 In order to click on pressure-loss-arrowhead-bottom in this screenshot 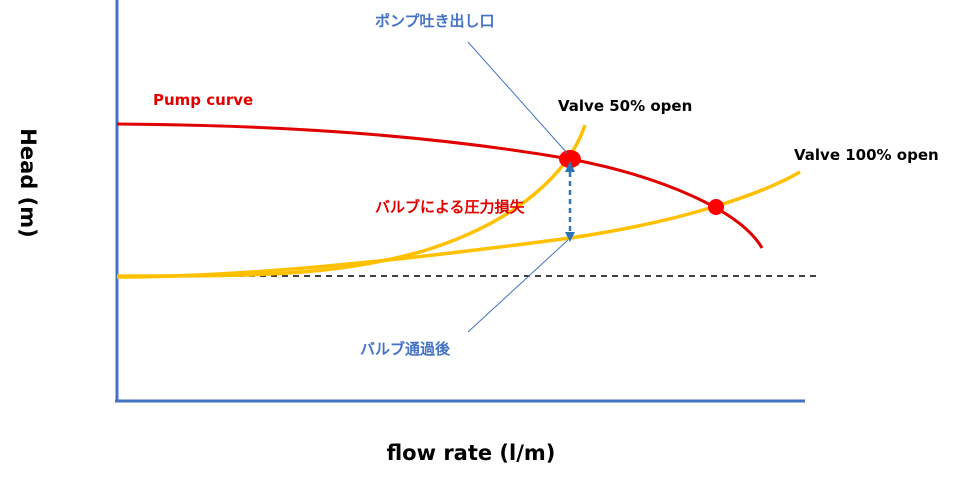, I will do `click(570, 237)`.